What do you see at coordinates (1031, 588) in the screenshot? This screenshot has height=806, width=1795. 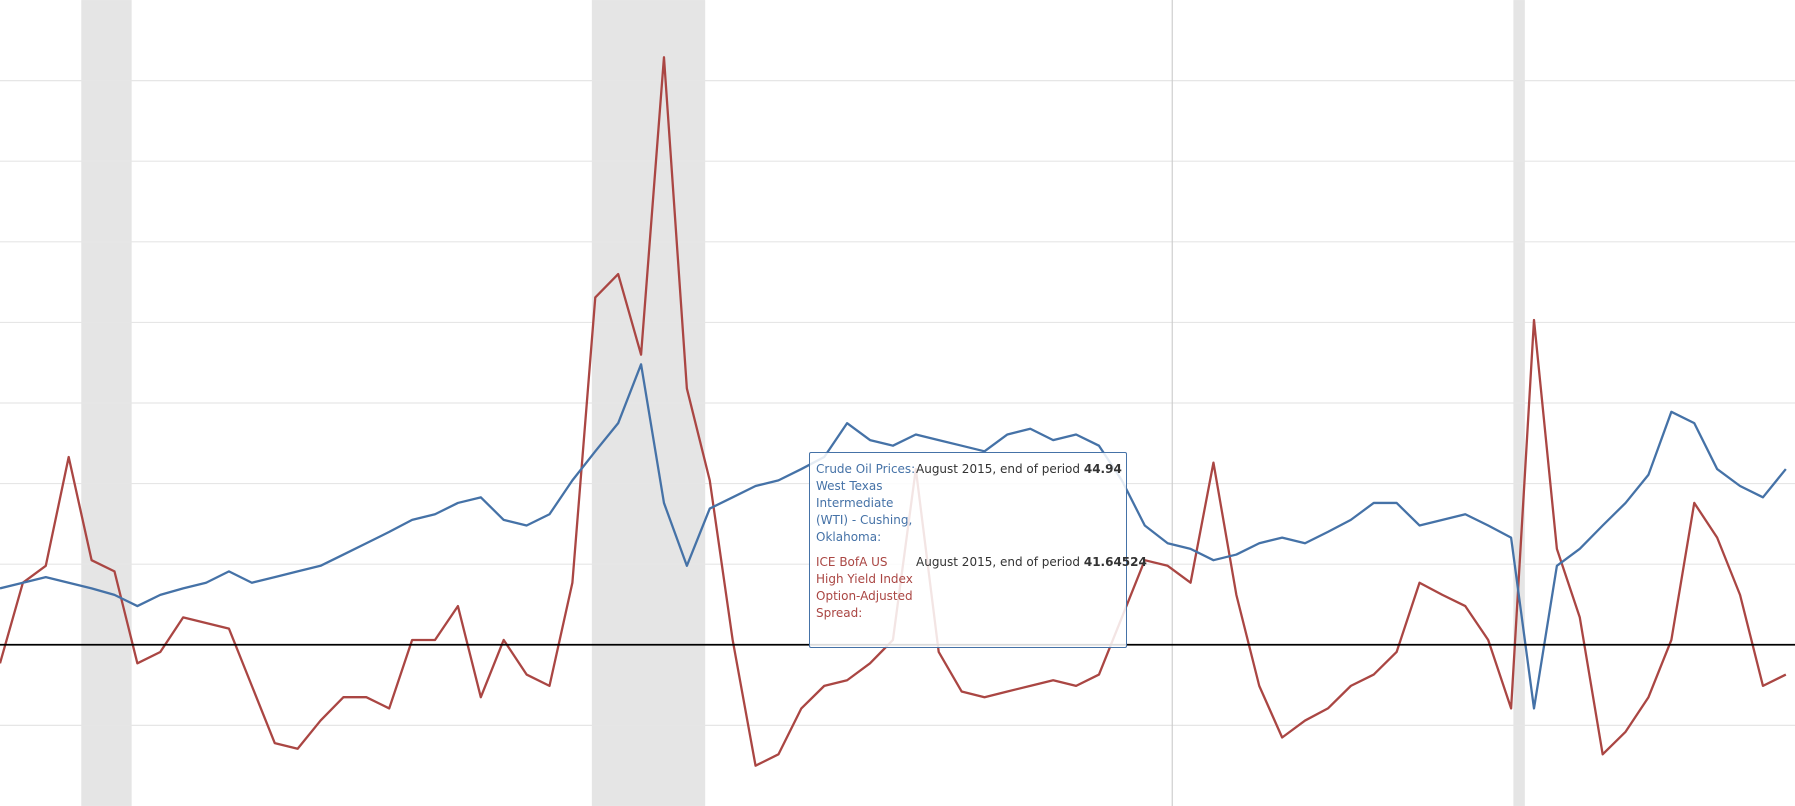 I see `tooltip-detail: August 2015, end of period 41.64524` at bounding box center [1031, 588].